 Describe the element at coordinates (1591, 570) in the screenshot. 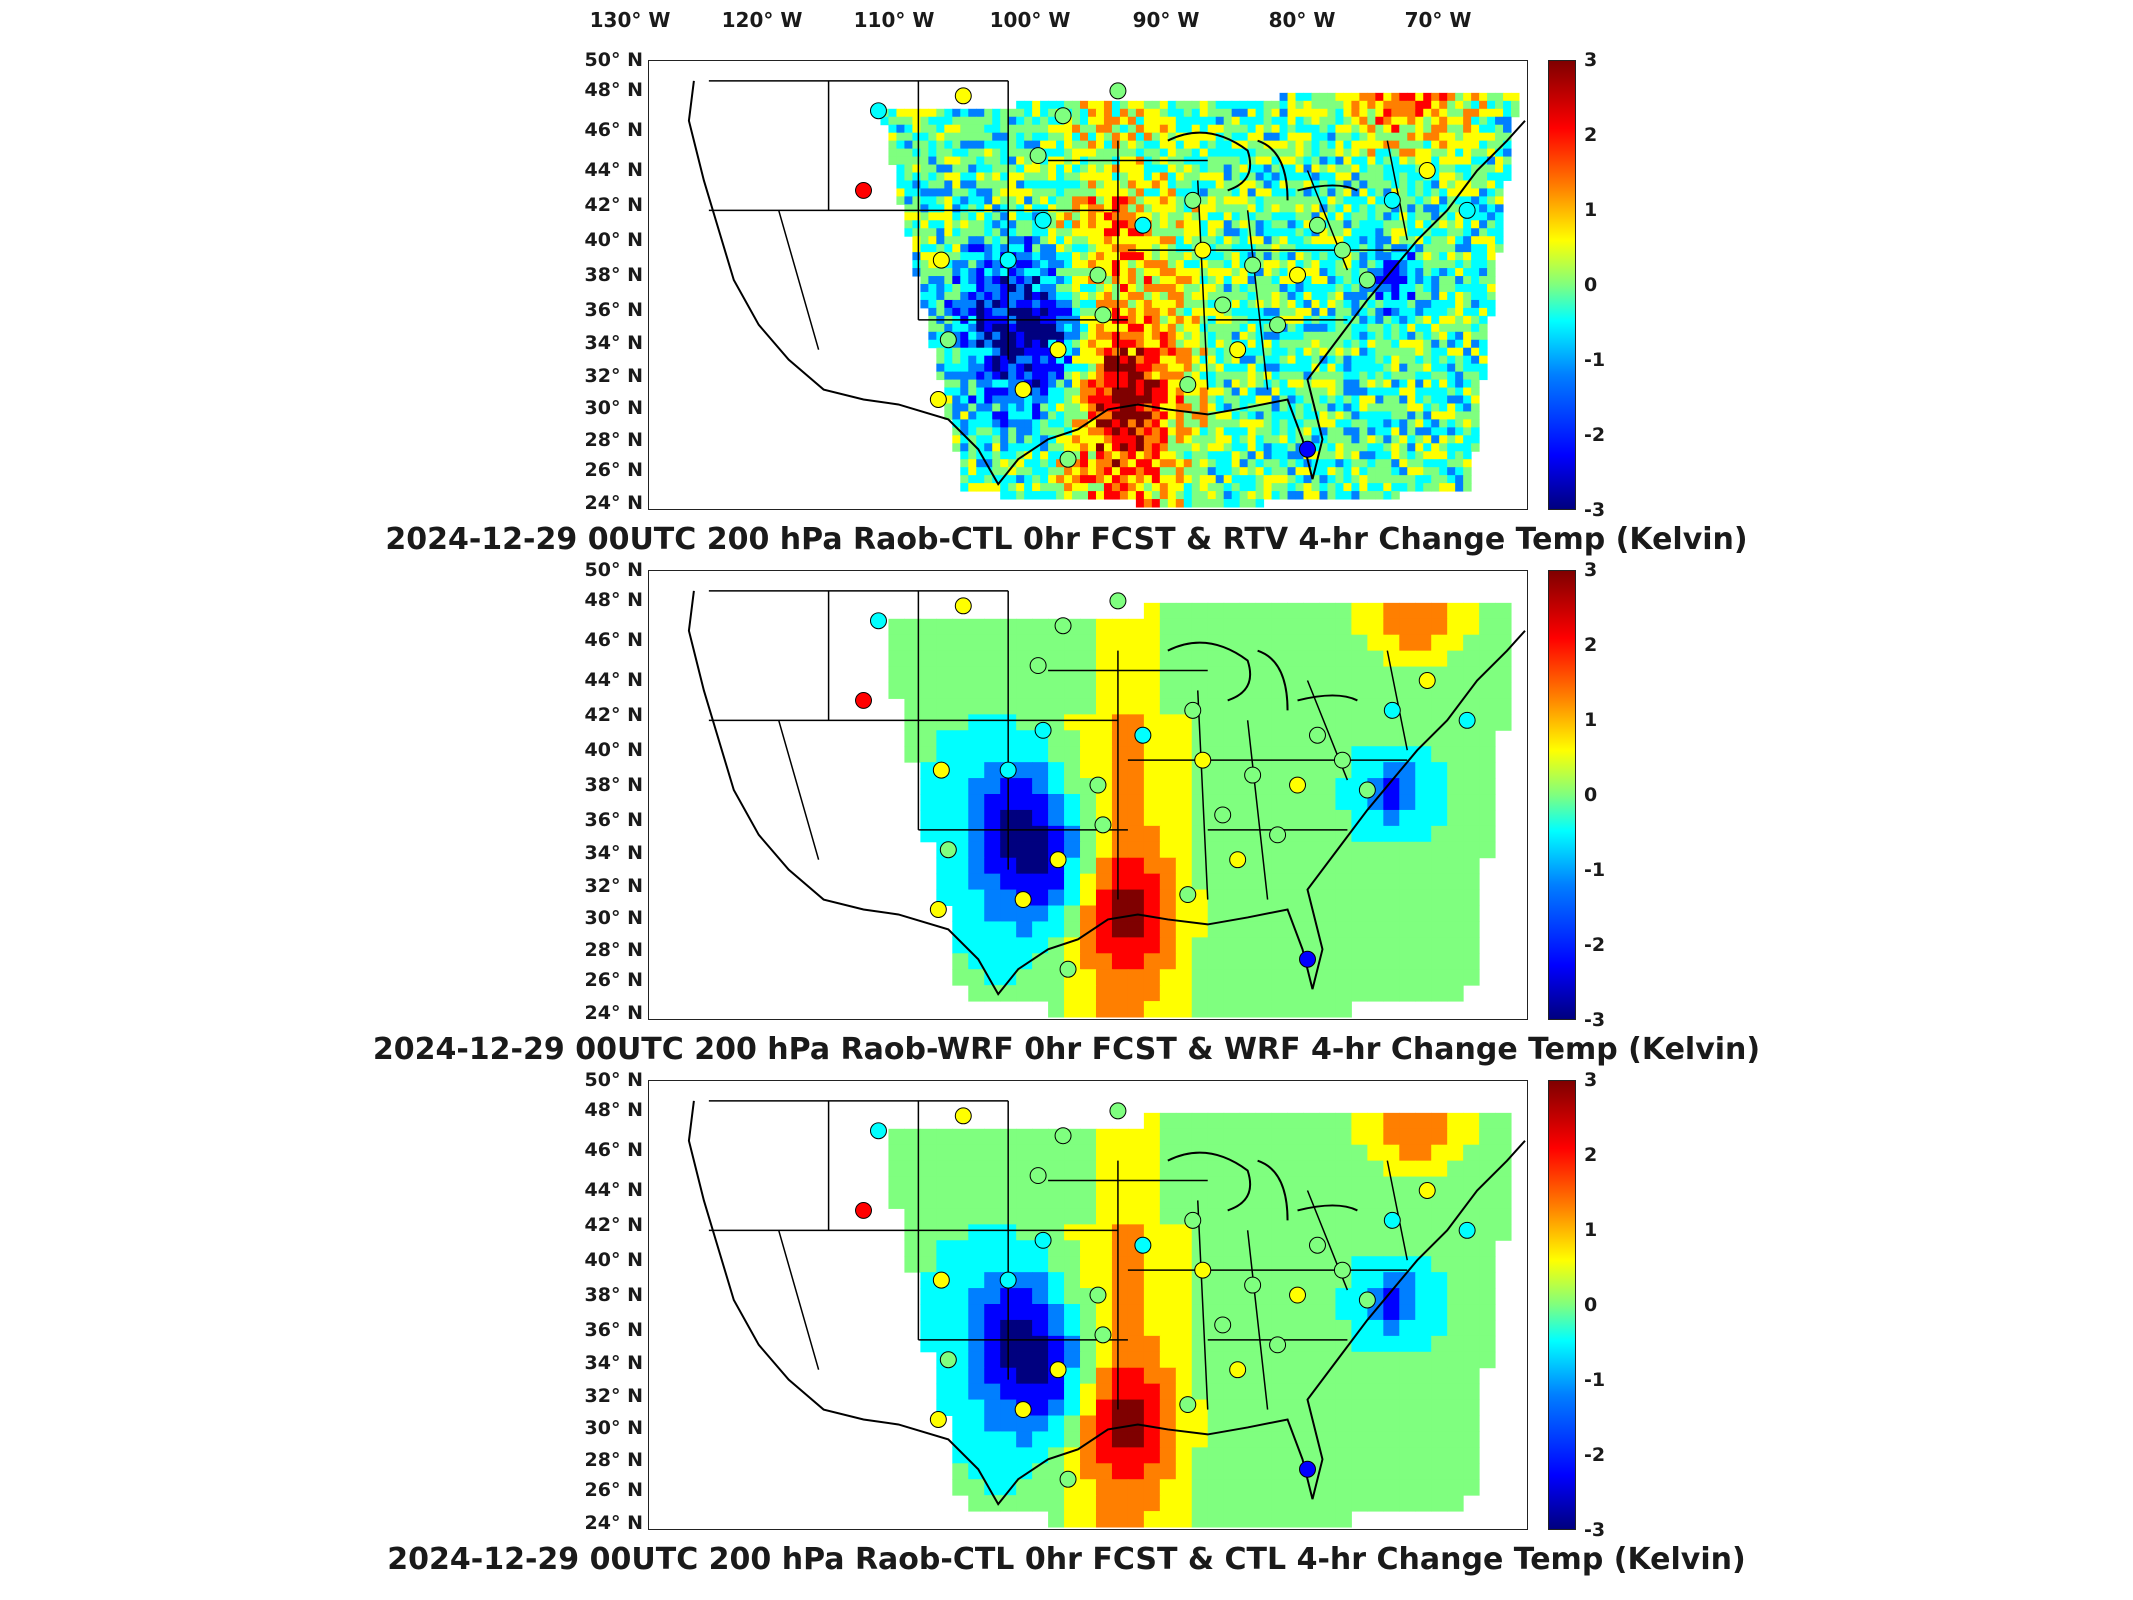

I see `colorbar-tick-label: 3` at that location.